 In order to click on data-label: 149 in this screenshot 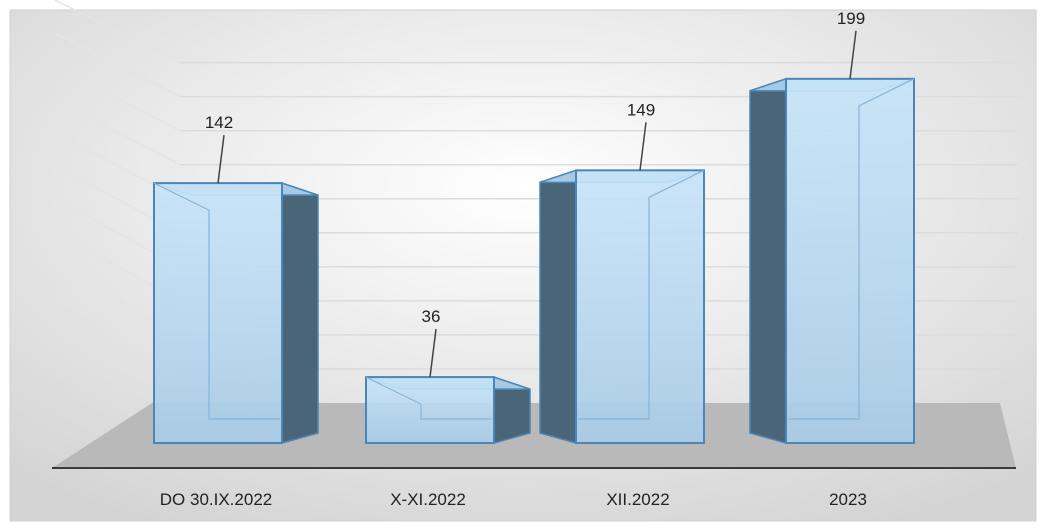, I will do `click(641, 109)`.